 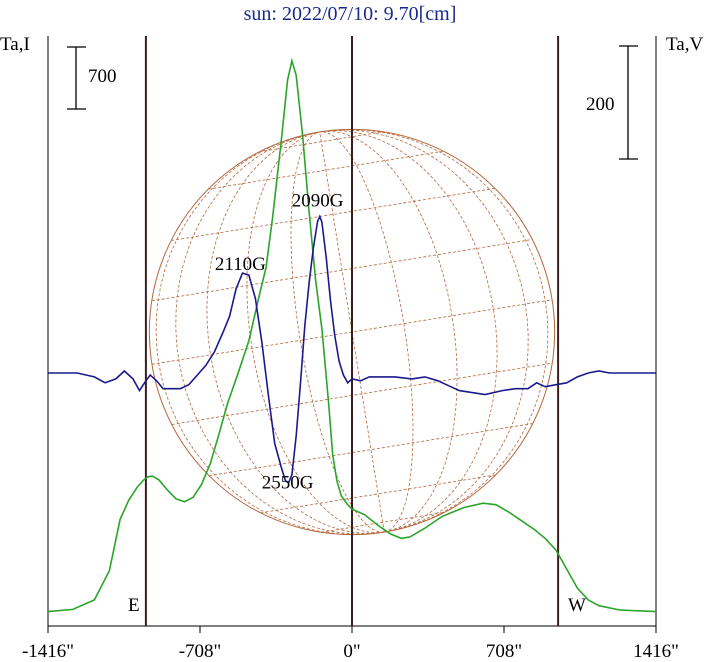 I want to click on east-limb-label: E, so click(x=134, y=605).